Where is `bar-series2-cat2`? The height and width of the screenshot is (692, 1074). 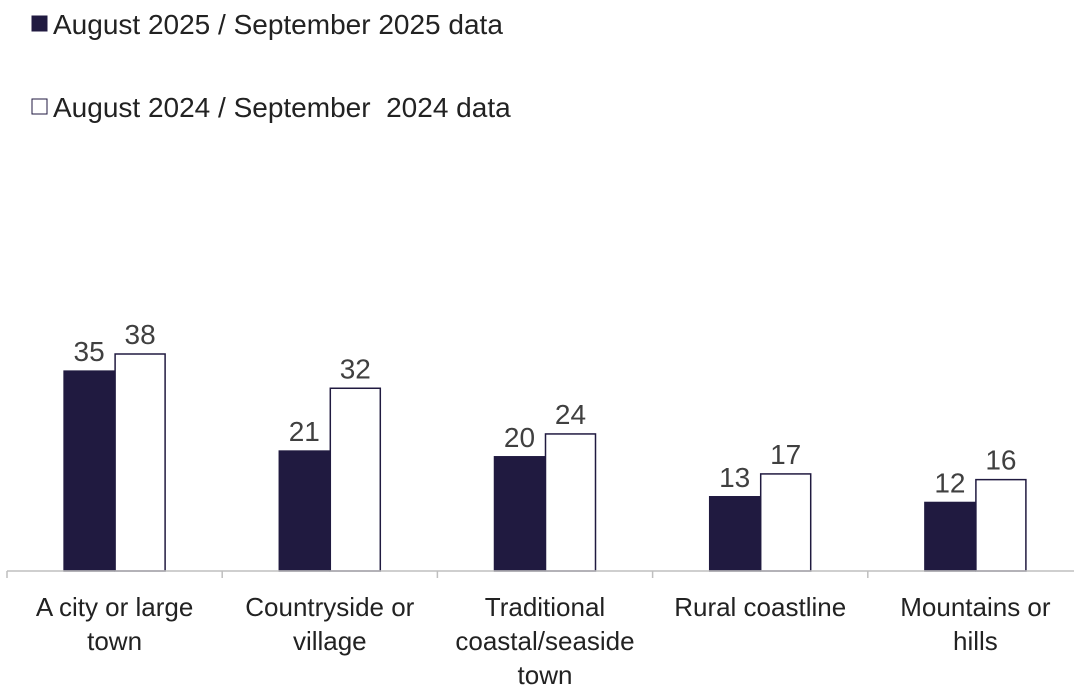 bar-series2-cat2 is located at coordinates (355, 479).